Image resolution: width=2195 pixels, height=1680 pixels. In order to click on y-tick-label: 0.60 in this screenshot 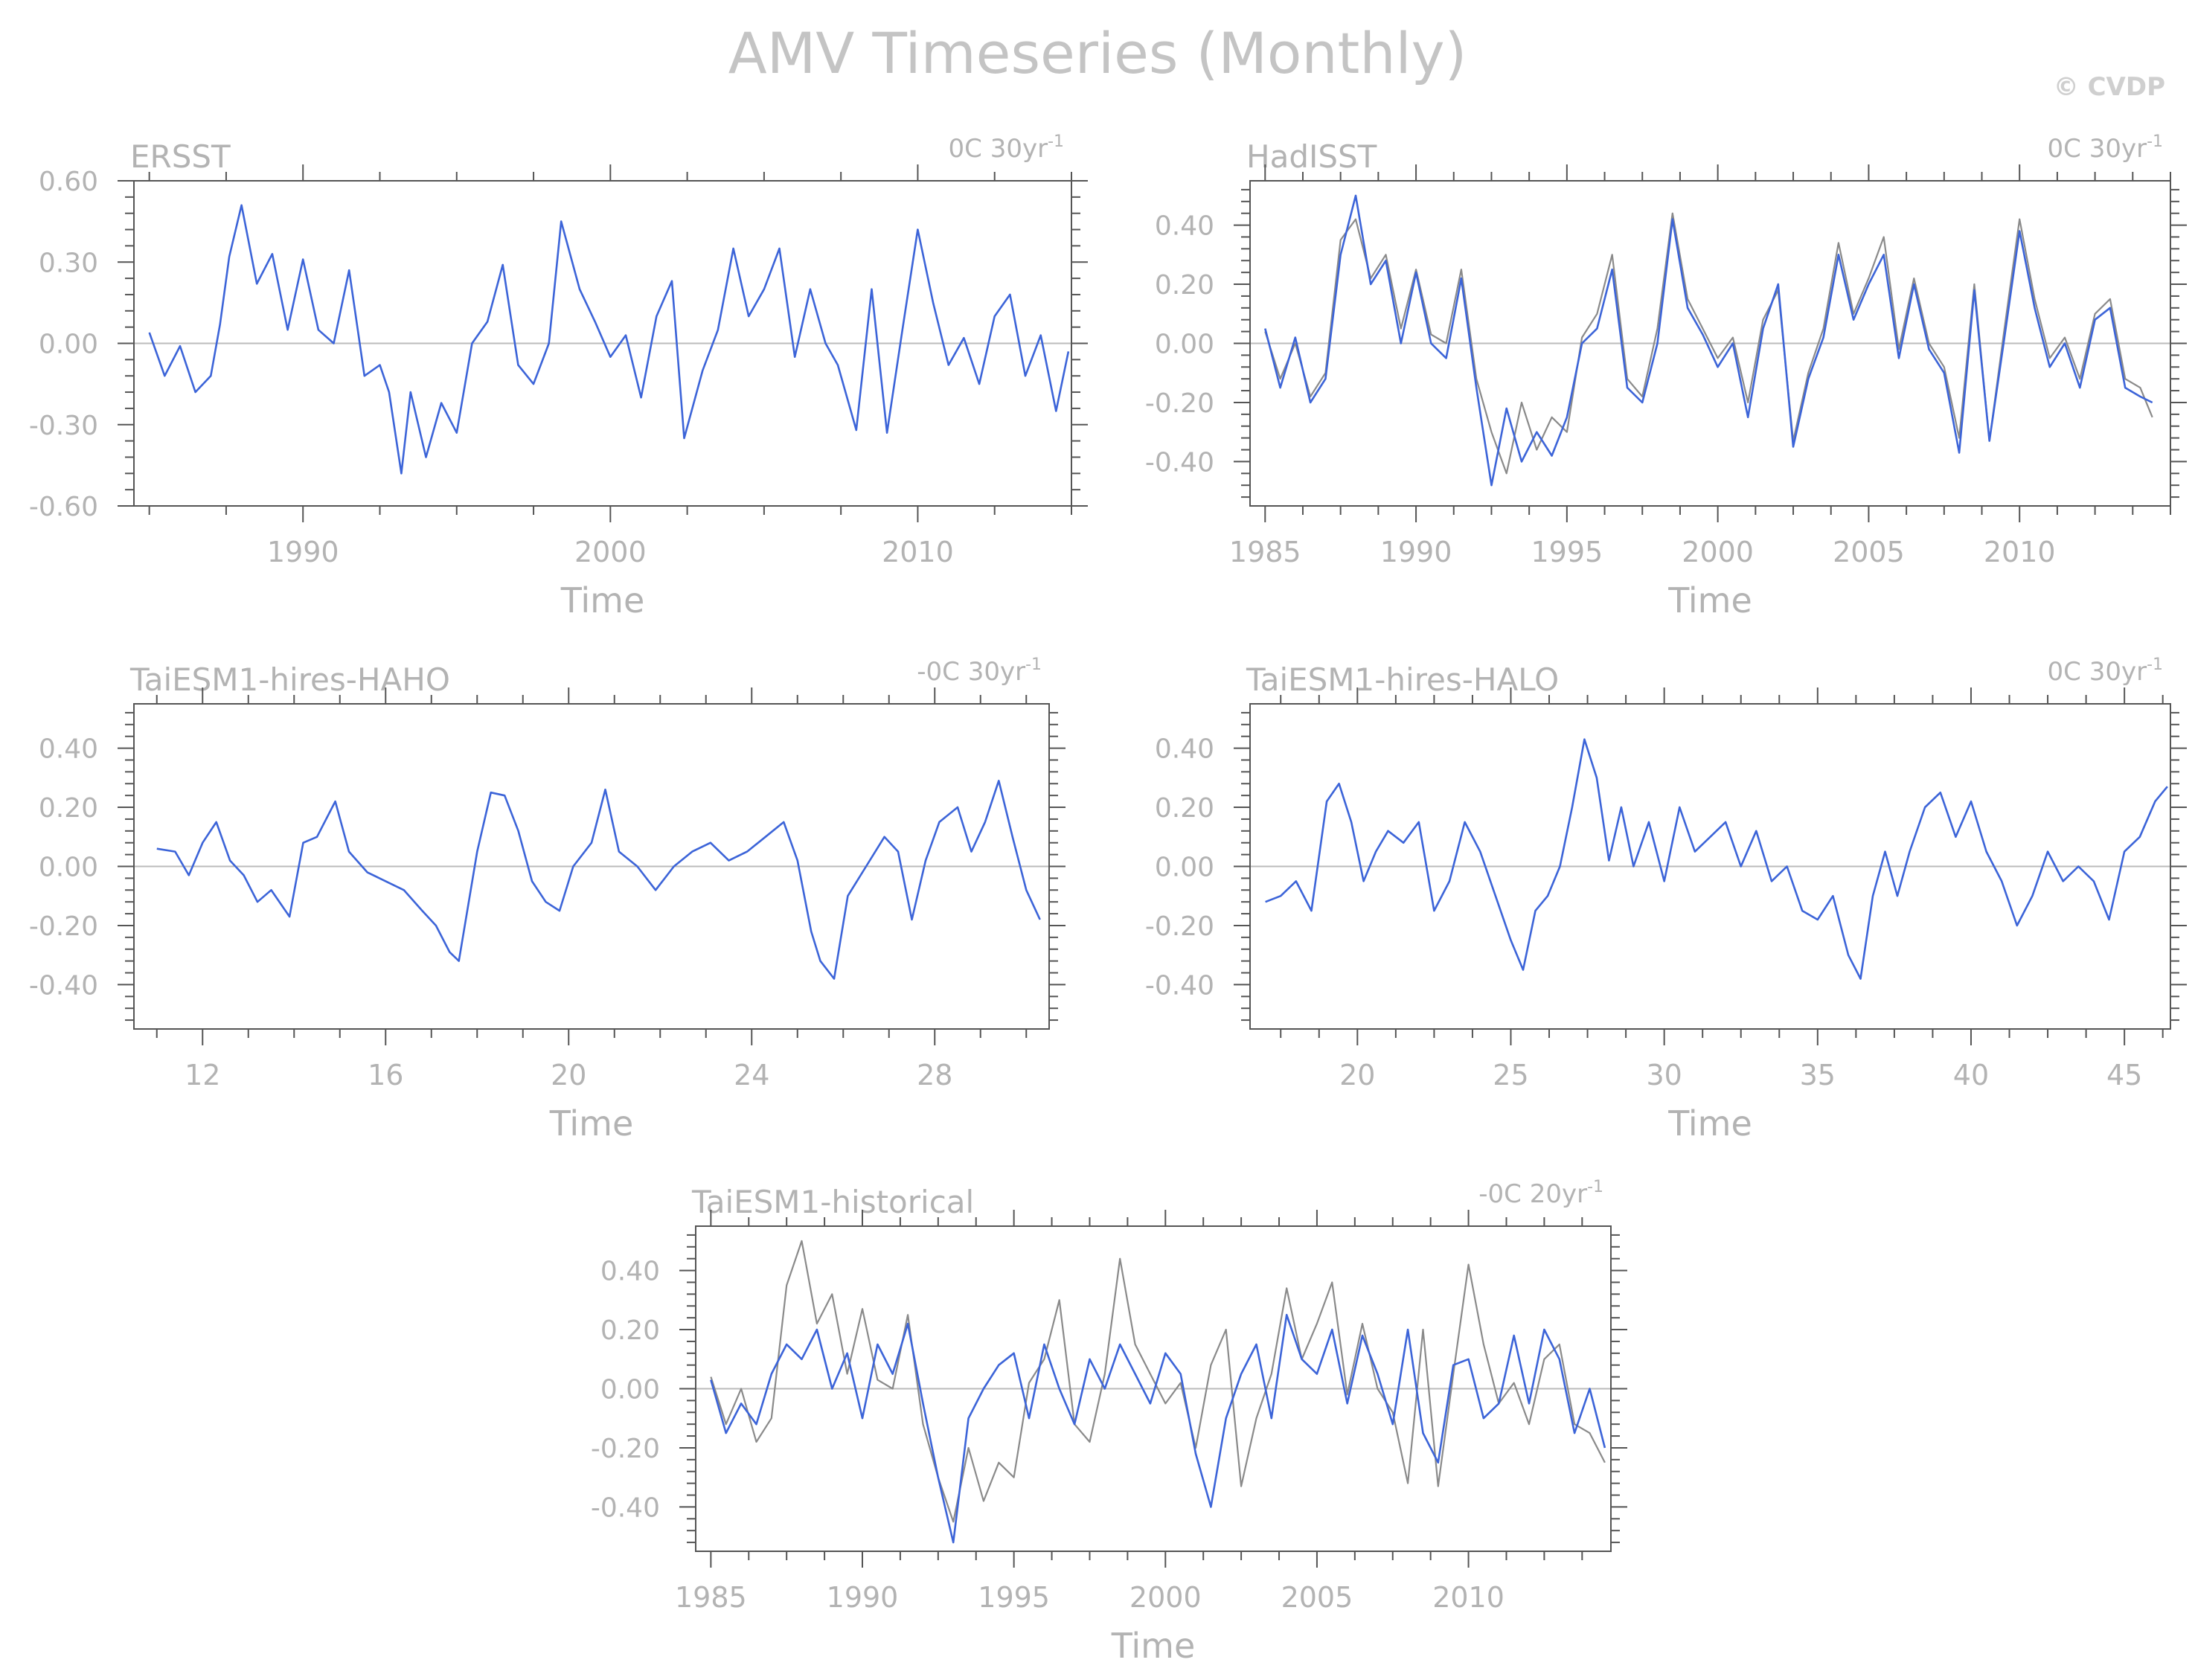, I will do `click(68, 182)`.